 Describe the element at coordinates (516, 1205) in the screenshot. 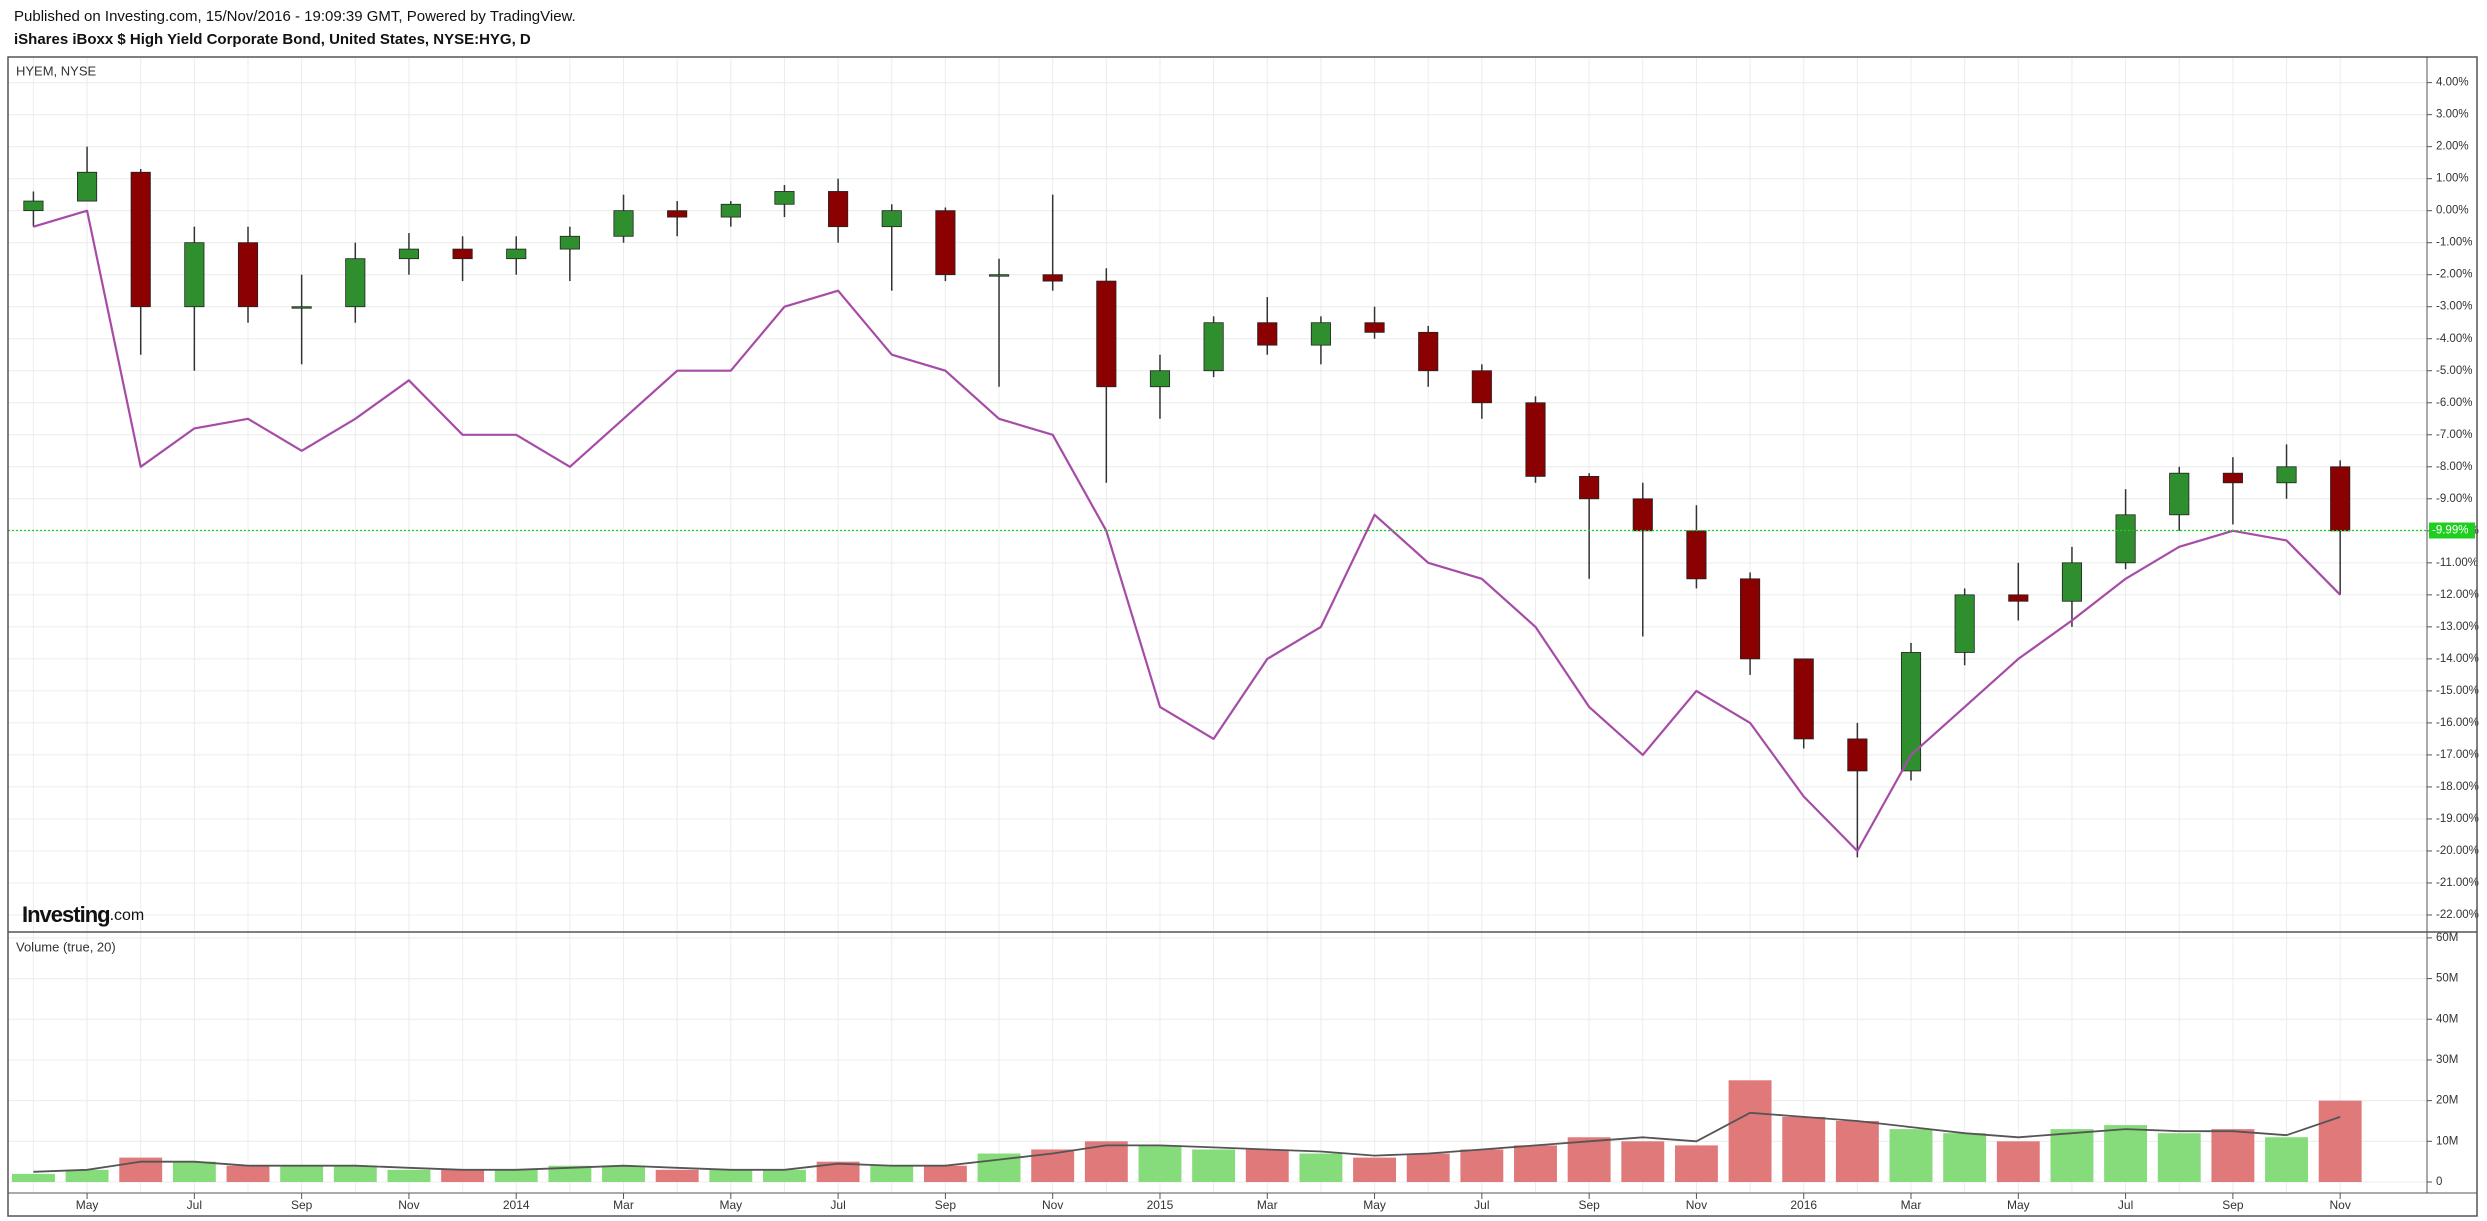

I see `x-tick-label: 2014` at that location.